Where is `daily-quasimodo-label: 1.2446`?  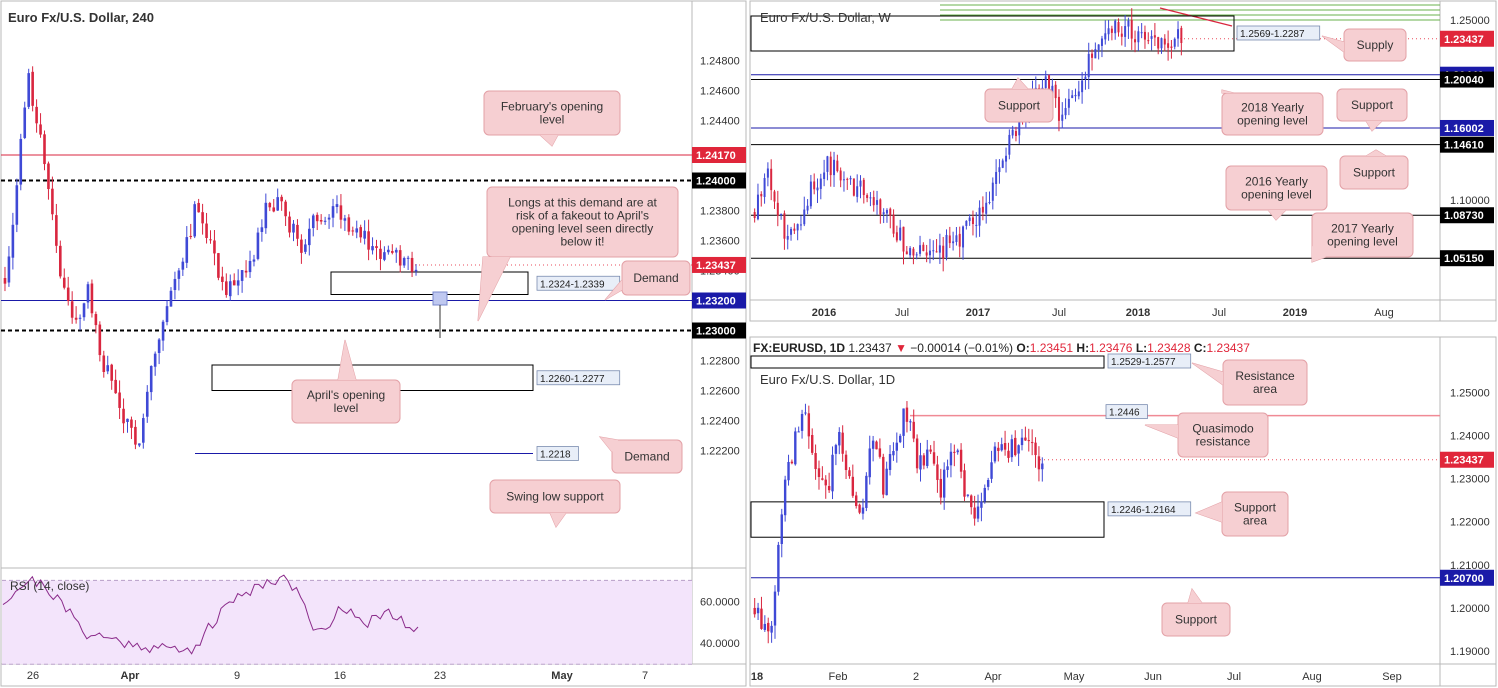
daily-quasimodo-label: 1.2446 is located at coordinates (1124, 413).